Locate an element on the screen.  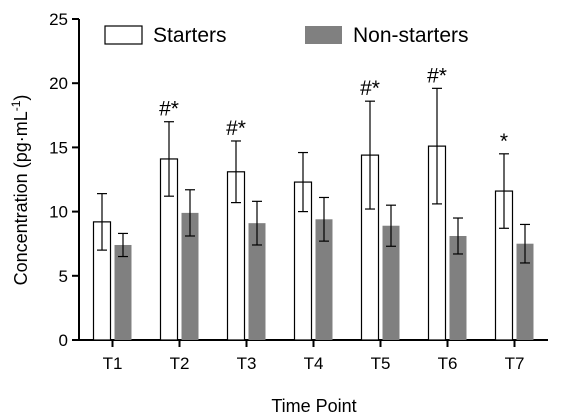
y-tick-label: 25 is located at coordinates (58, 19).